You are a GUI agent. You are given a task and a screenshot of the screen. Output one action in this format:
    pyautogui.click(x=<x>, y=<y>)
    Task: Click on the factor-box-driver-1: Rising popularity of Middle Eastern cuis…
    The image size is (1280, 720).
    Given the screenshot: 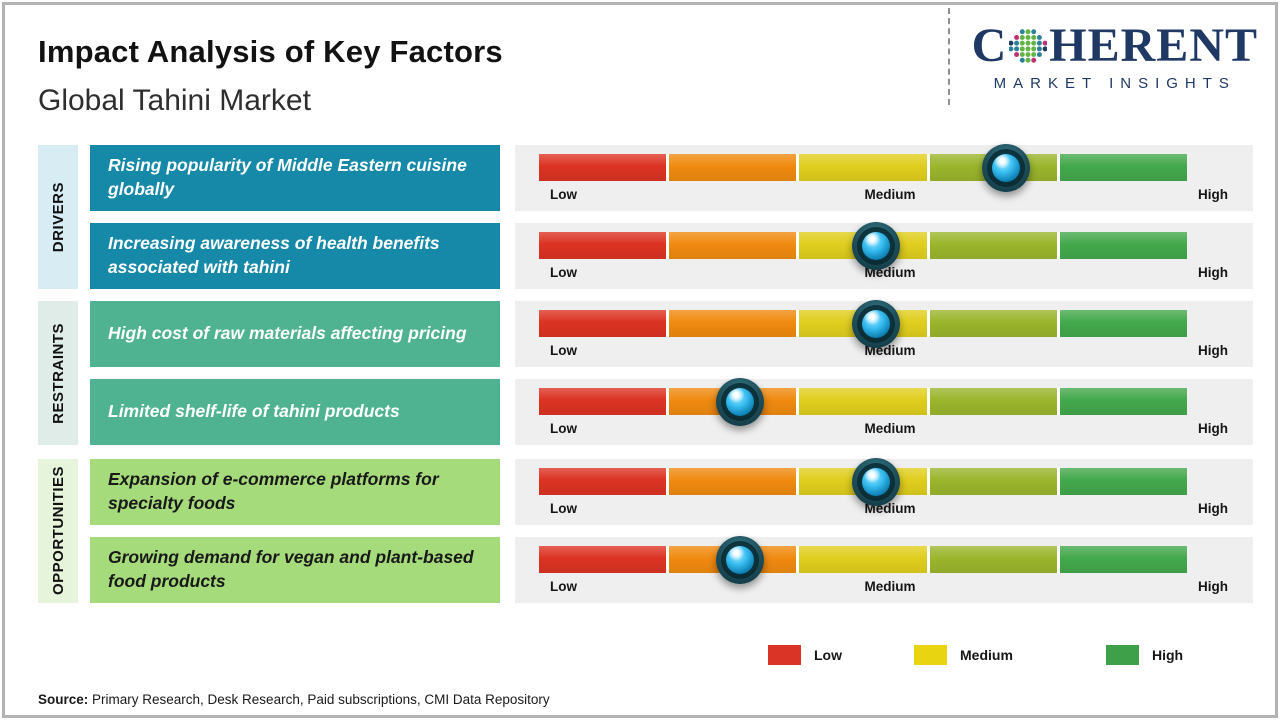 What is the action you would take?
    pyautogui.click(x=295, y=178)
    